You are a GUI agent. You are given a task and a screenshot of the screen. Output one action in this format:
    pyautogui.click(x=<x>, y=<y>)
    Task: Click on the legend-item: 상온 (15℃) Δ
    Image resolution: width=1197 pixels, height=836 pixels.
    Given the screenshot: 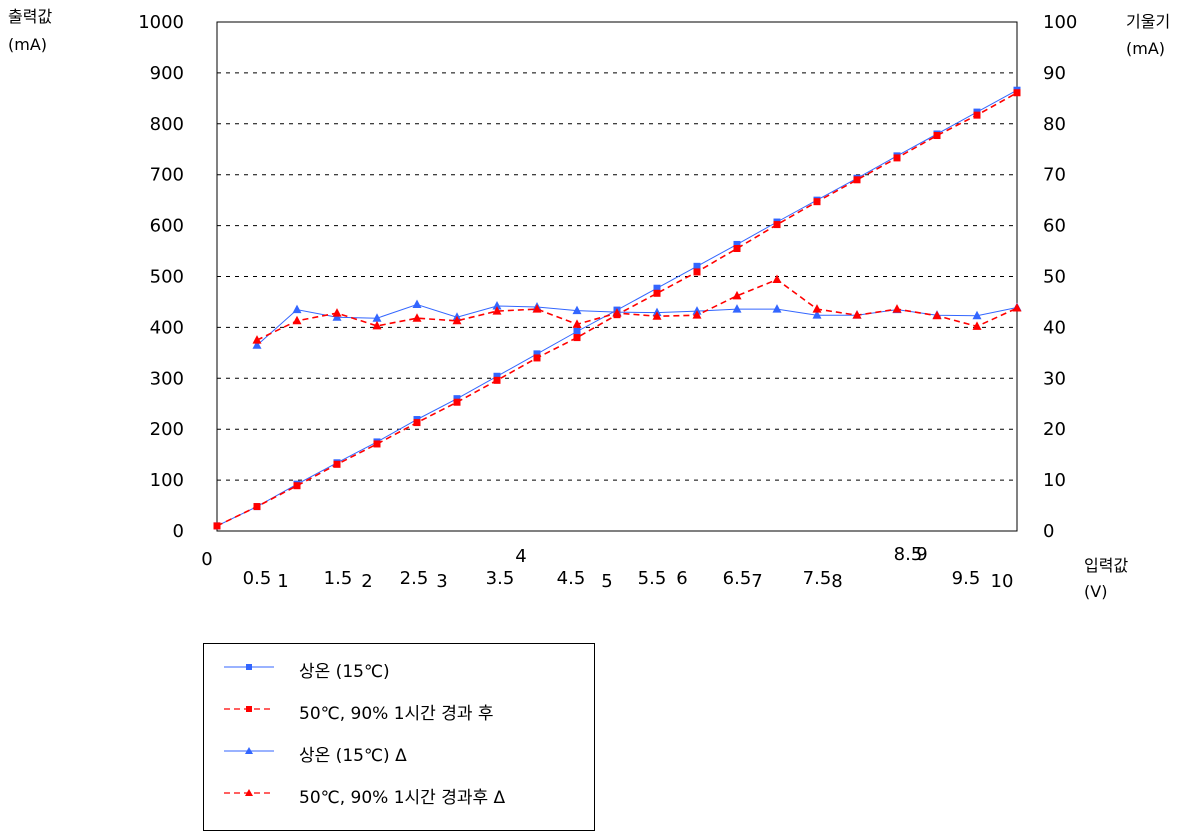 What is the action you would take?
    pyautogui.click(x=399, y=752)
    